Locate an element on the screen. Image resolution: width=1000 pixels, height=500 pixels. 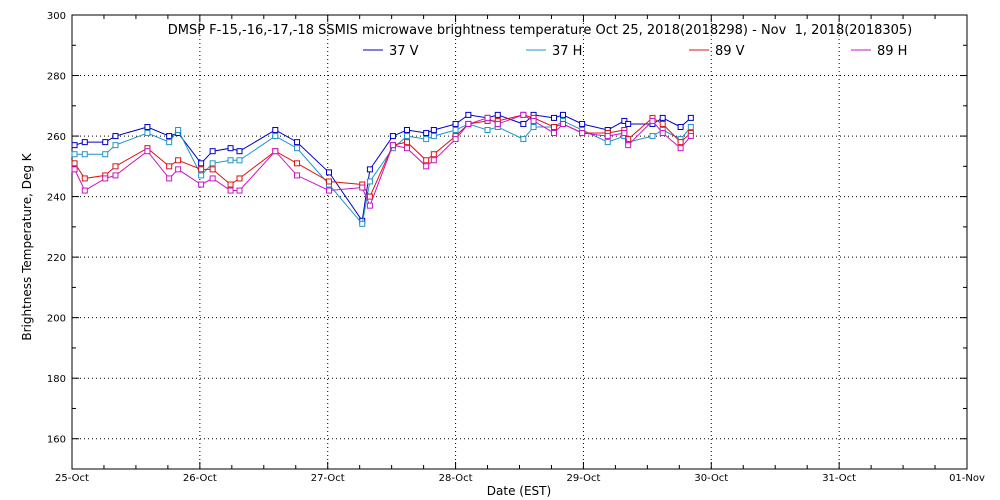
x-tick-label: 30-Oct is located at coordinates (711, 478).